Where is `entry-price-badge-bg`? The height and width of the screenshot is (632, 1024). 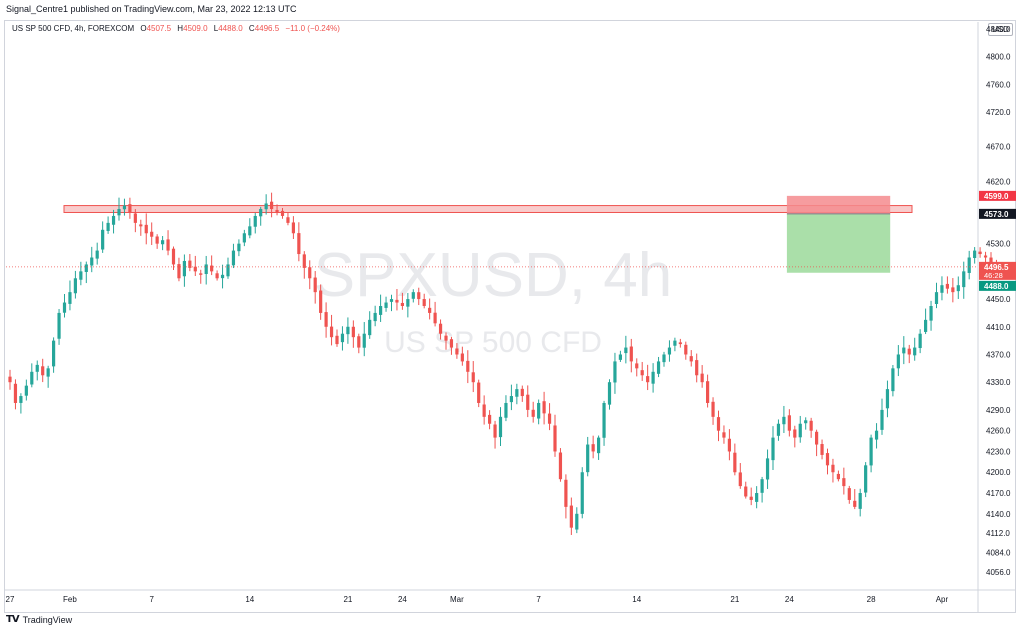
entry-price-badge-bg is located at coordinates (997, 213).